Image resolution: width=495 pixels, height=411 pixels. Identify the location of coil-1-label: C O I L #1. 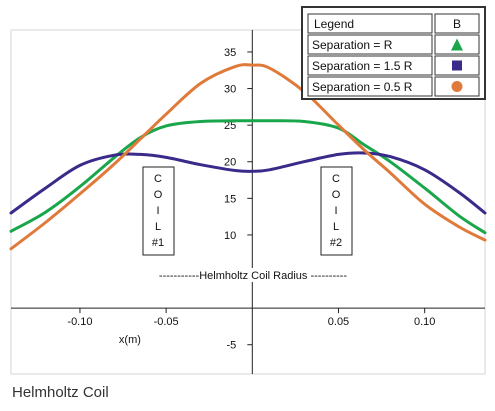
(158, 211).